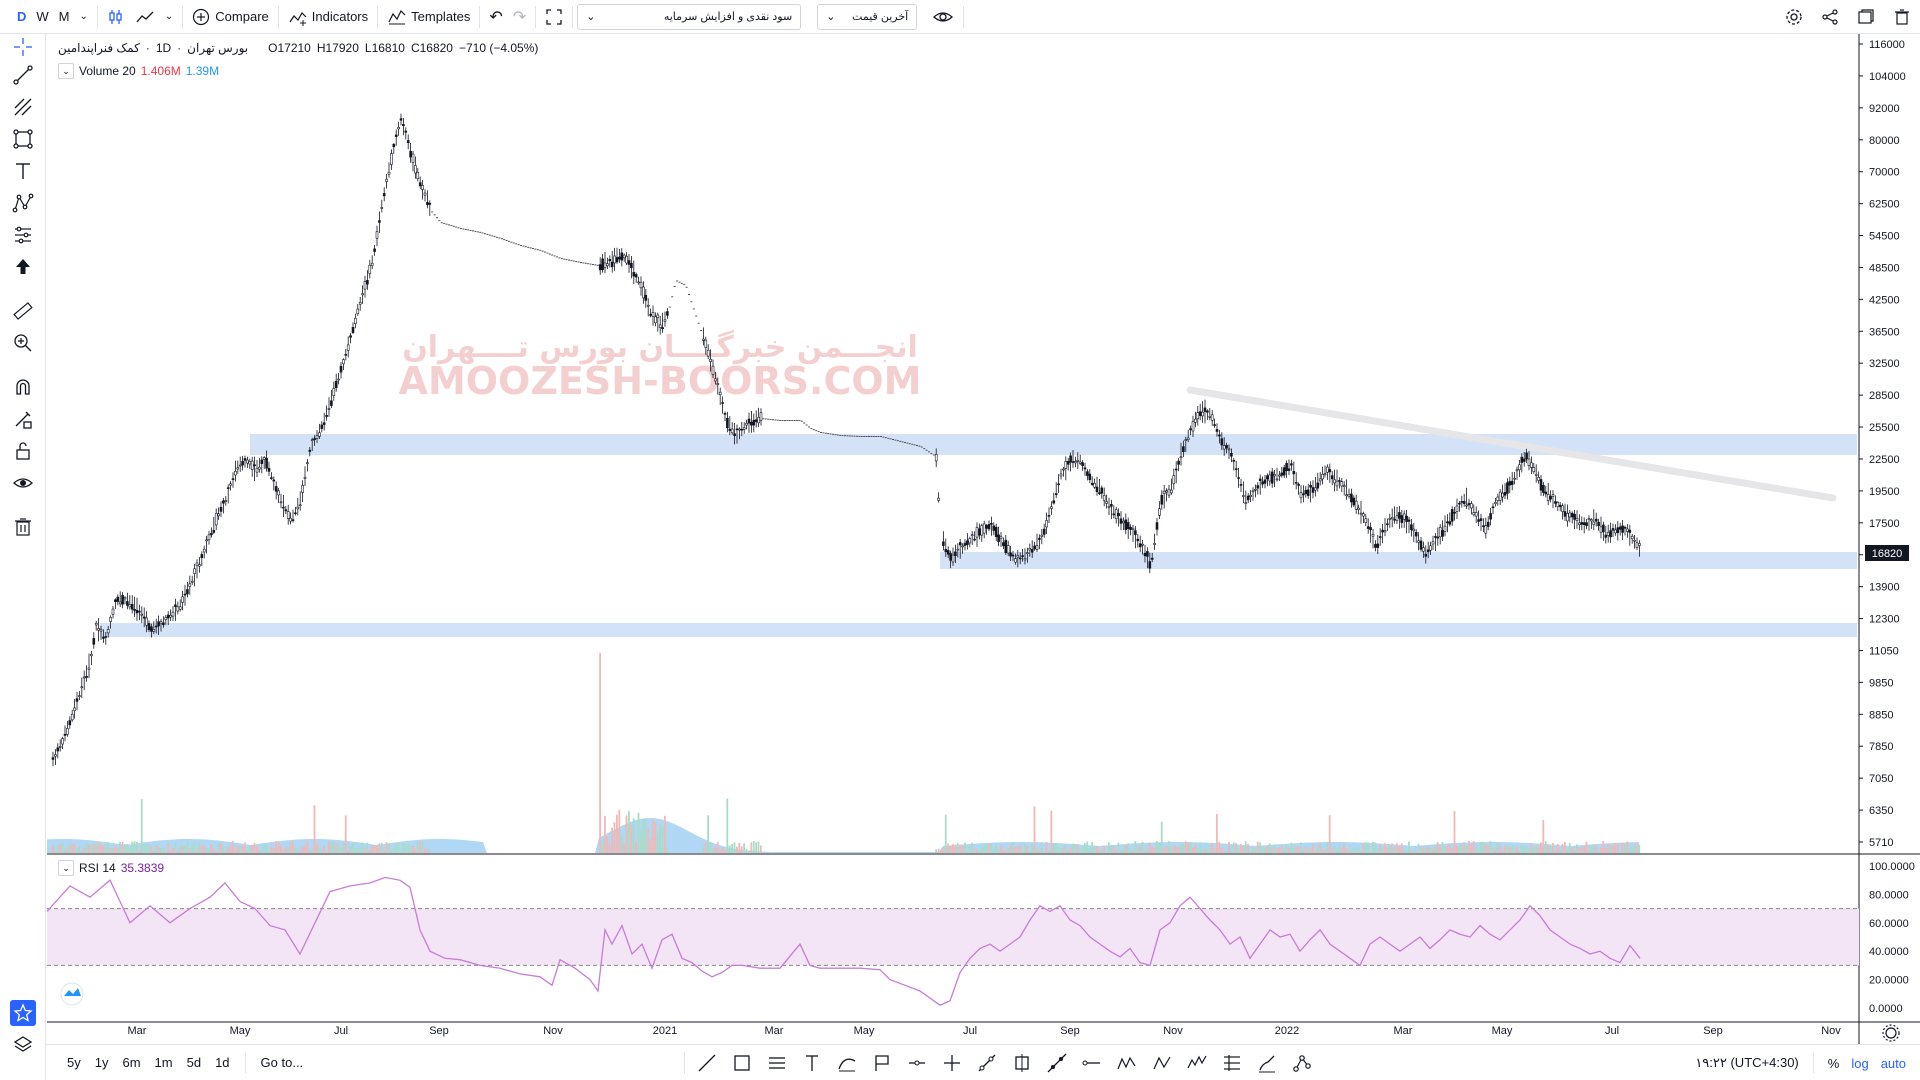 The width and height of the screenshot is (1920, 1080). I want to click on elliott-wave-icon, so click(1196, 1063).